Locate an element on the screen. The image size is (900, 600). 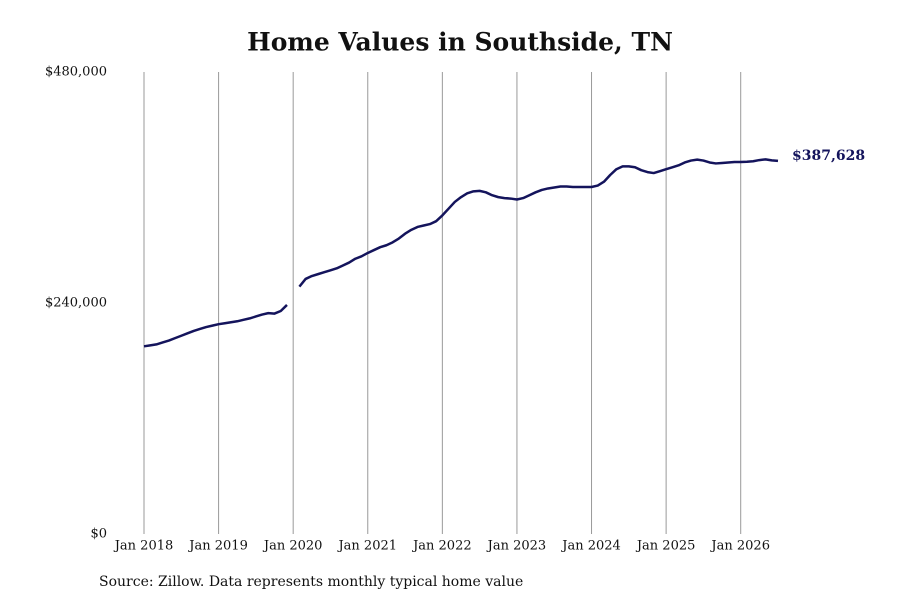
y-tick-label: $0 is located at coordinates (98, 534).